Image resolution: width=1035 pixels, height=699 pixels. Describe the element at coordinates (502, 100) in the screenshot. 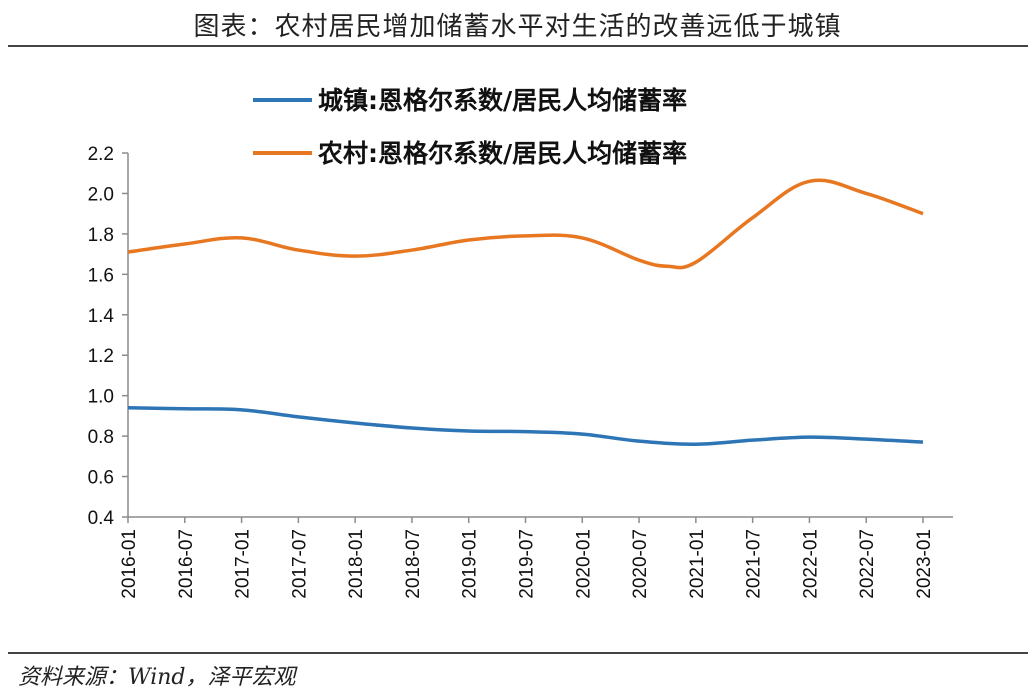

I see `legend-label-0: 城镇:恩格尔系数/居民人均储蓄率` at that location.